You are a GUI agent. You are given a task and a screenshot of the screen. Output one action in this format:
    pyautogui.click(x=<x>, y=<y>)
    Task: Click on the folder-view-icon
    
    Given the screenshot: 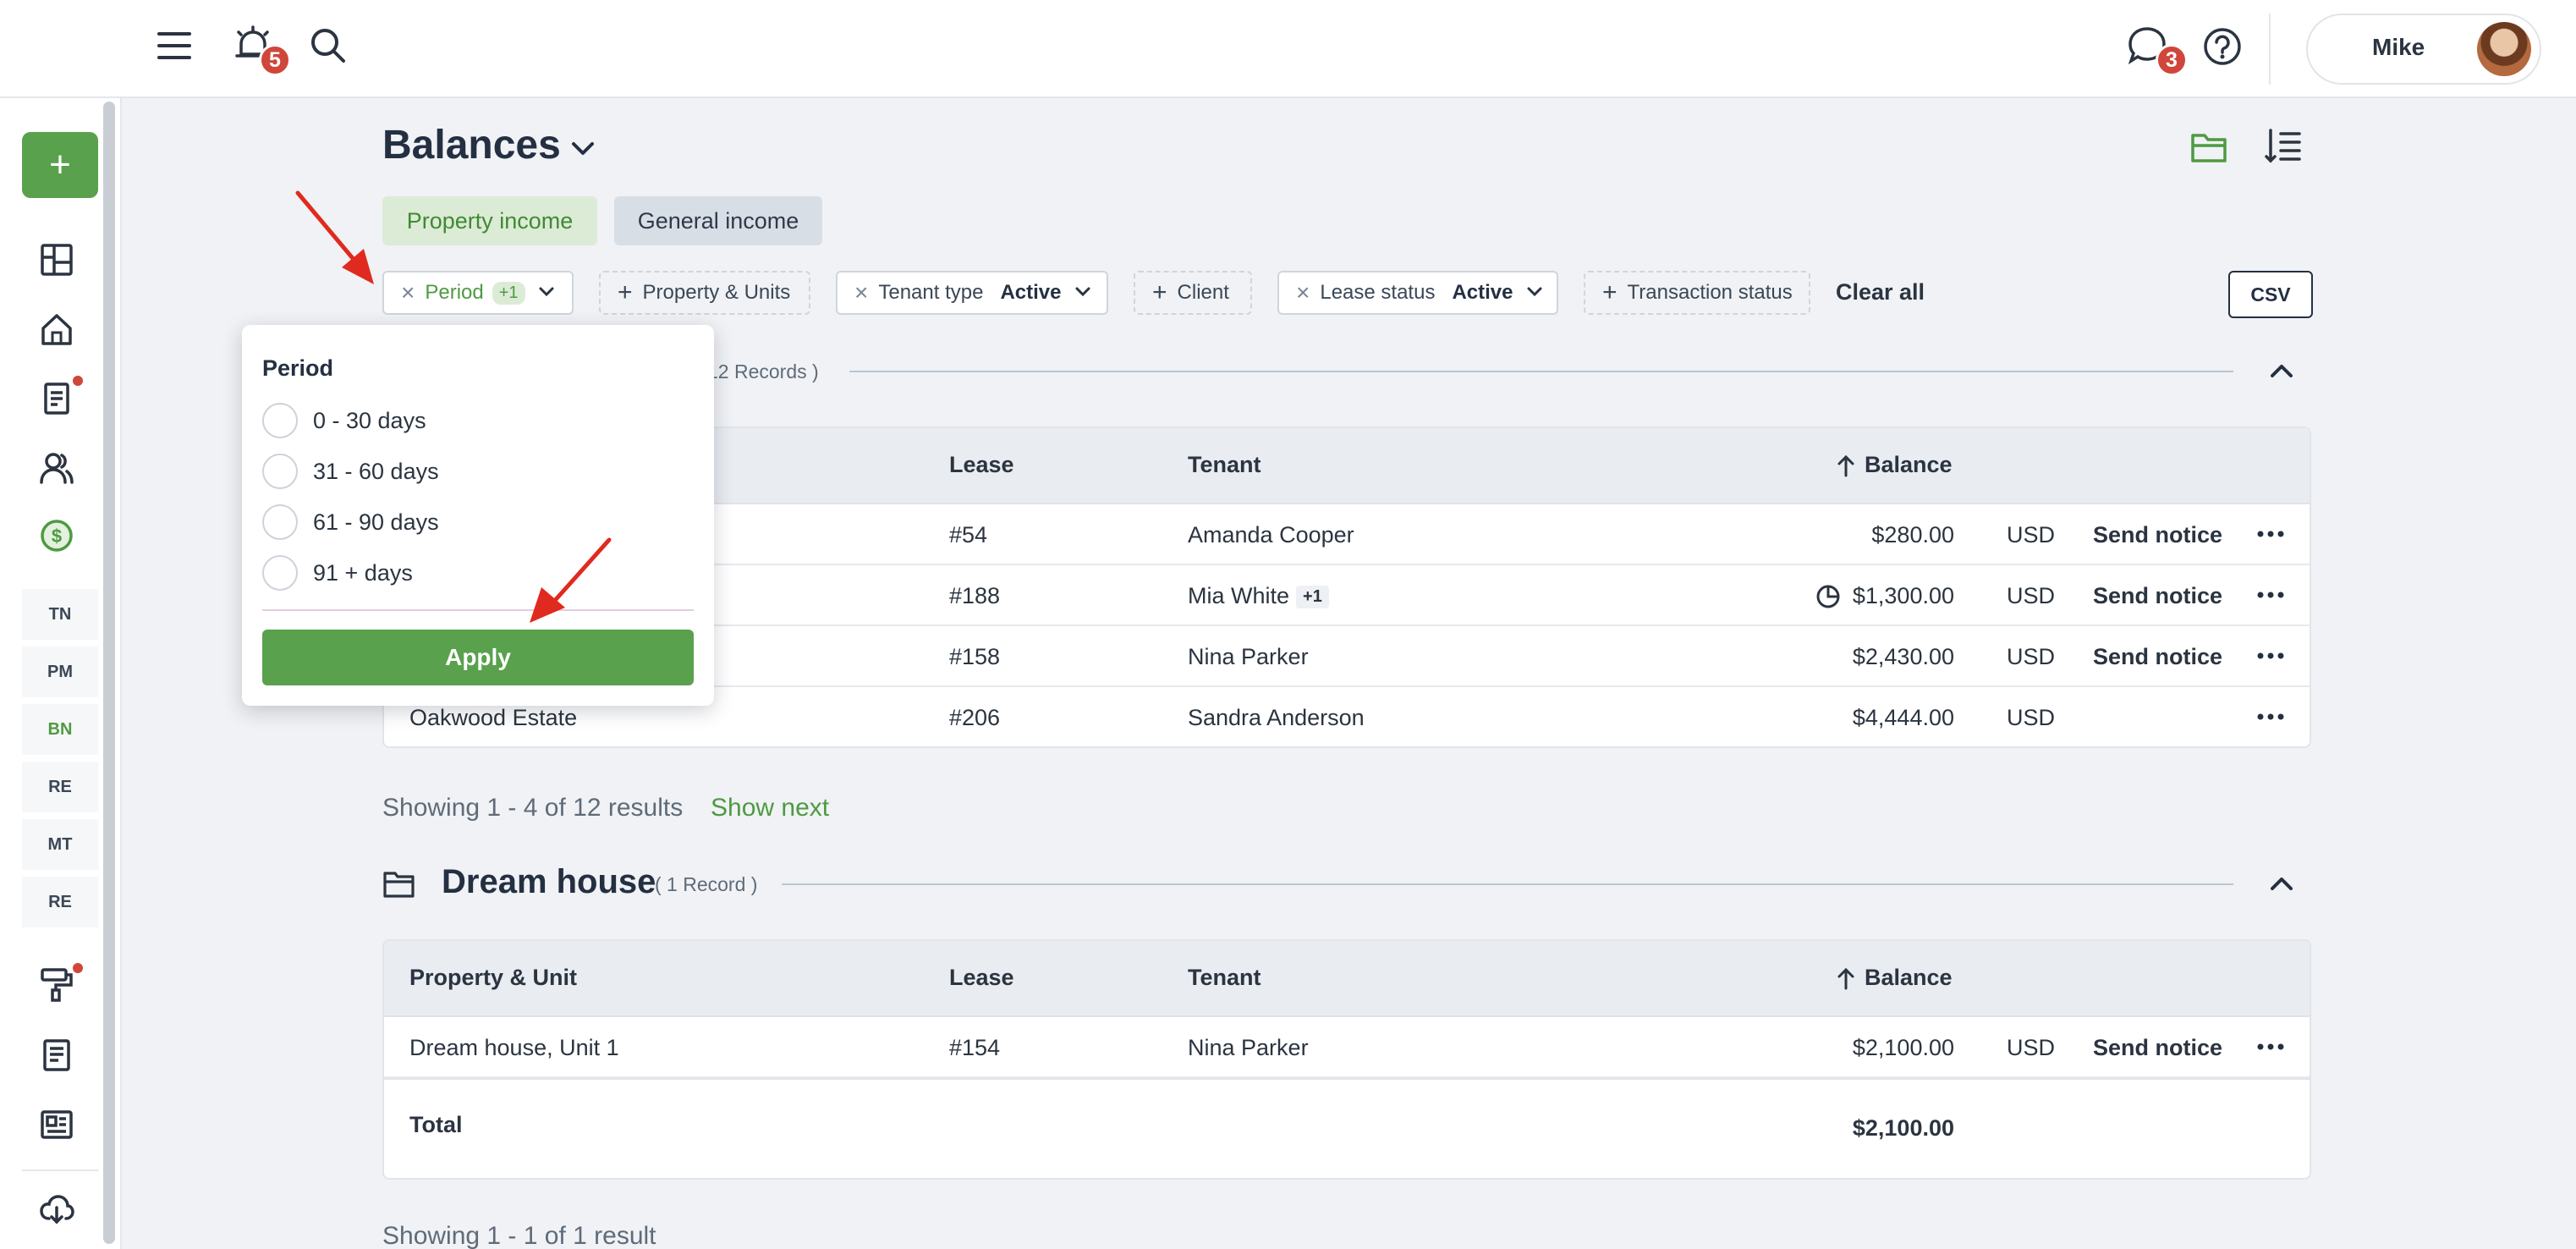 What is the action you would take?
    pyautogui.click(x=2209, y=147)
    